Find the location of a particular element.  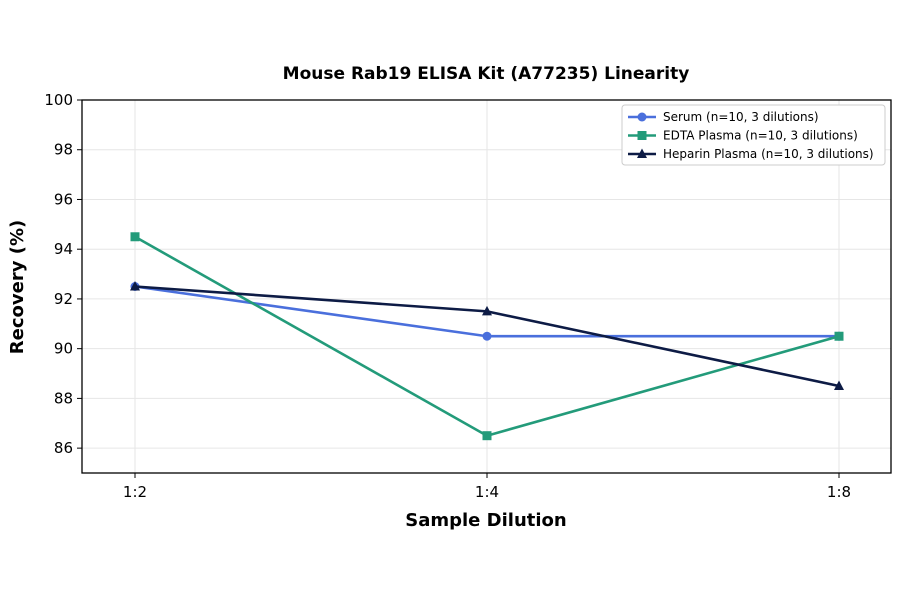

legend-item: Heparin Plasma (n=10, 3 dilutions) is located at coordinates (751, 154).